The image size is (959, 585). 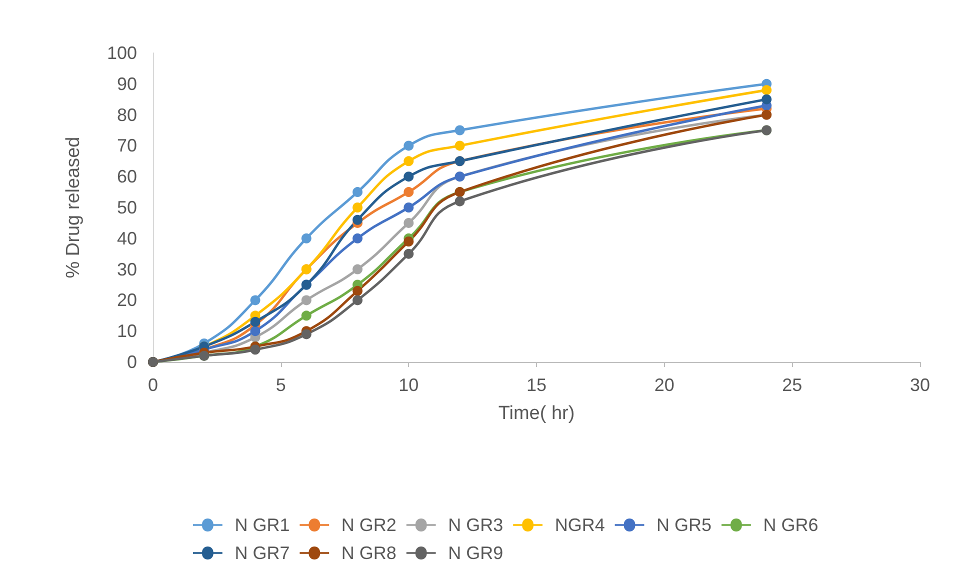 What do you see at coordinates (126, 331) in the screenshot?
I see `y-tick-label: 10` at bounding box center [126, 331].